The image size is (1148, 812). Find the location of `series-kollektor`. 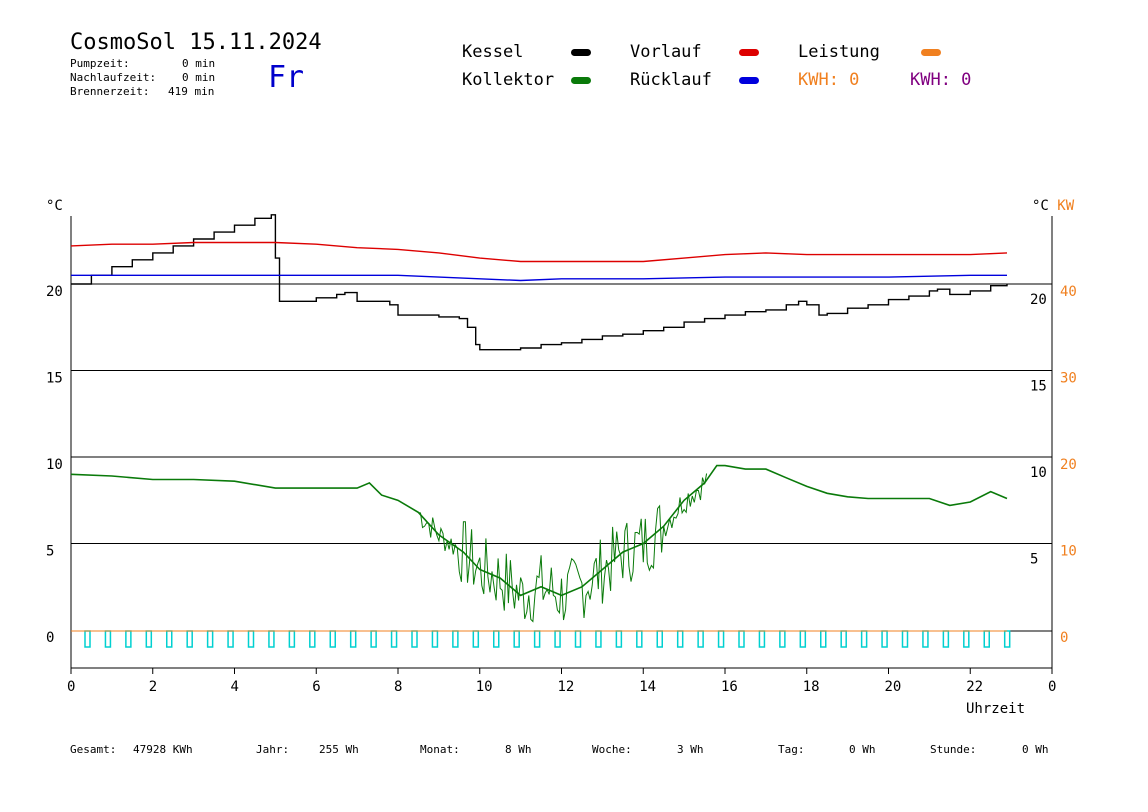

series-kollektor is located at coordinates (539, 530).